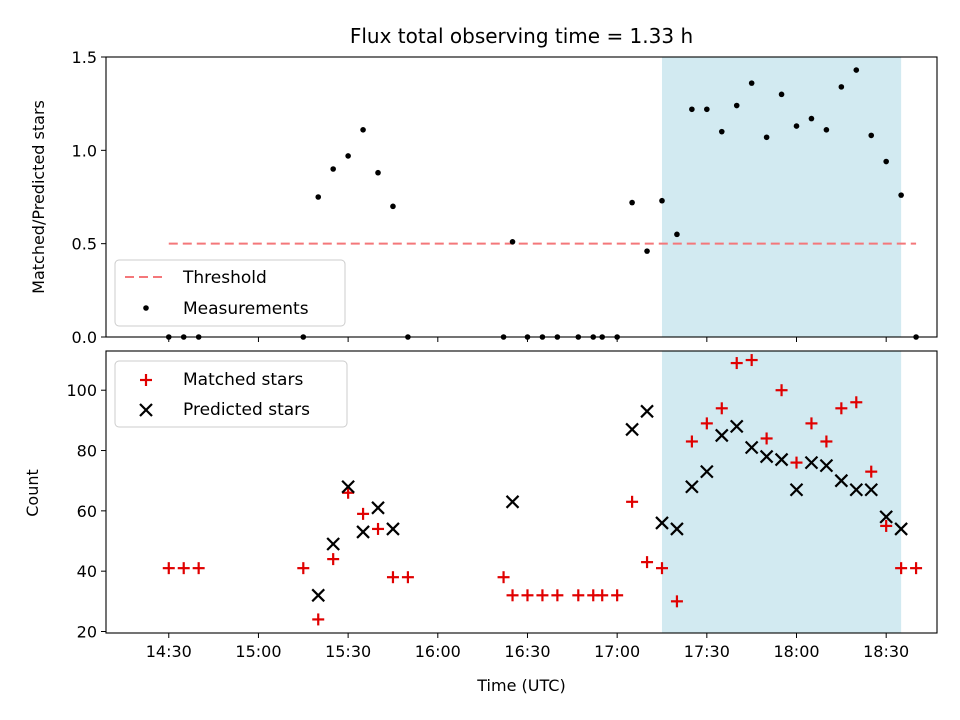  What do you see at coordinates (84, 337) in the screenshot?
I see `y-tick-label: 0.0` at bounding box center [84, 337].